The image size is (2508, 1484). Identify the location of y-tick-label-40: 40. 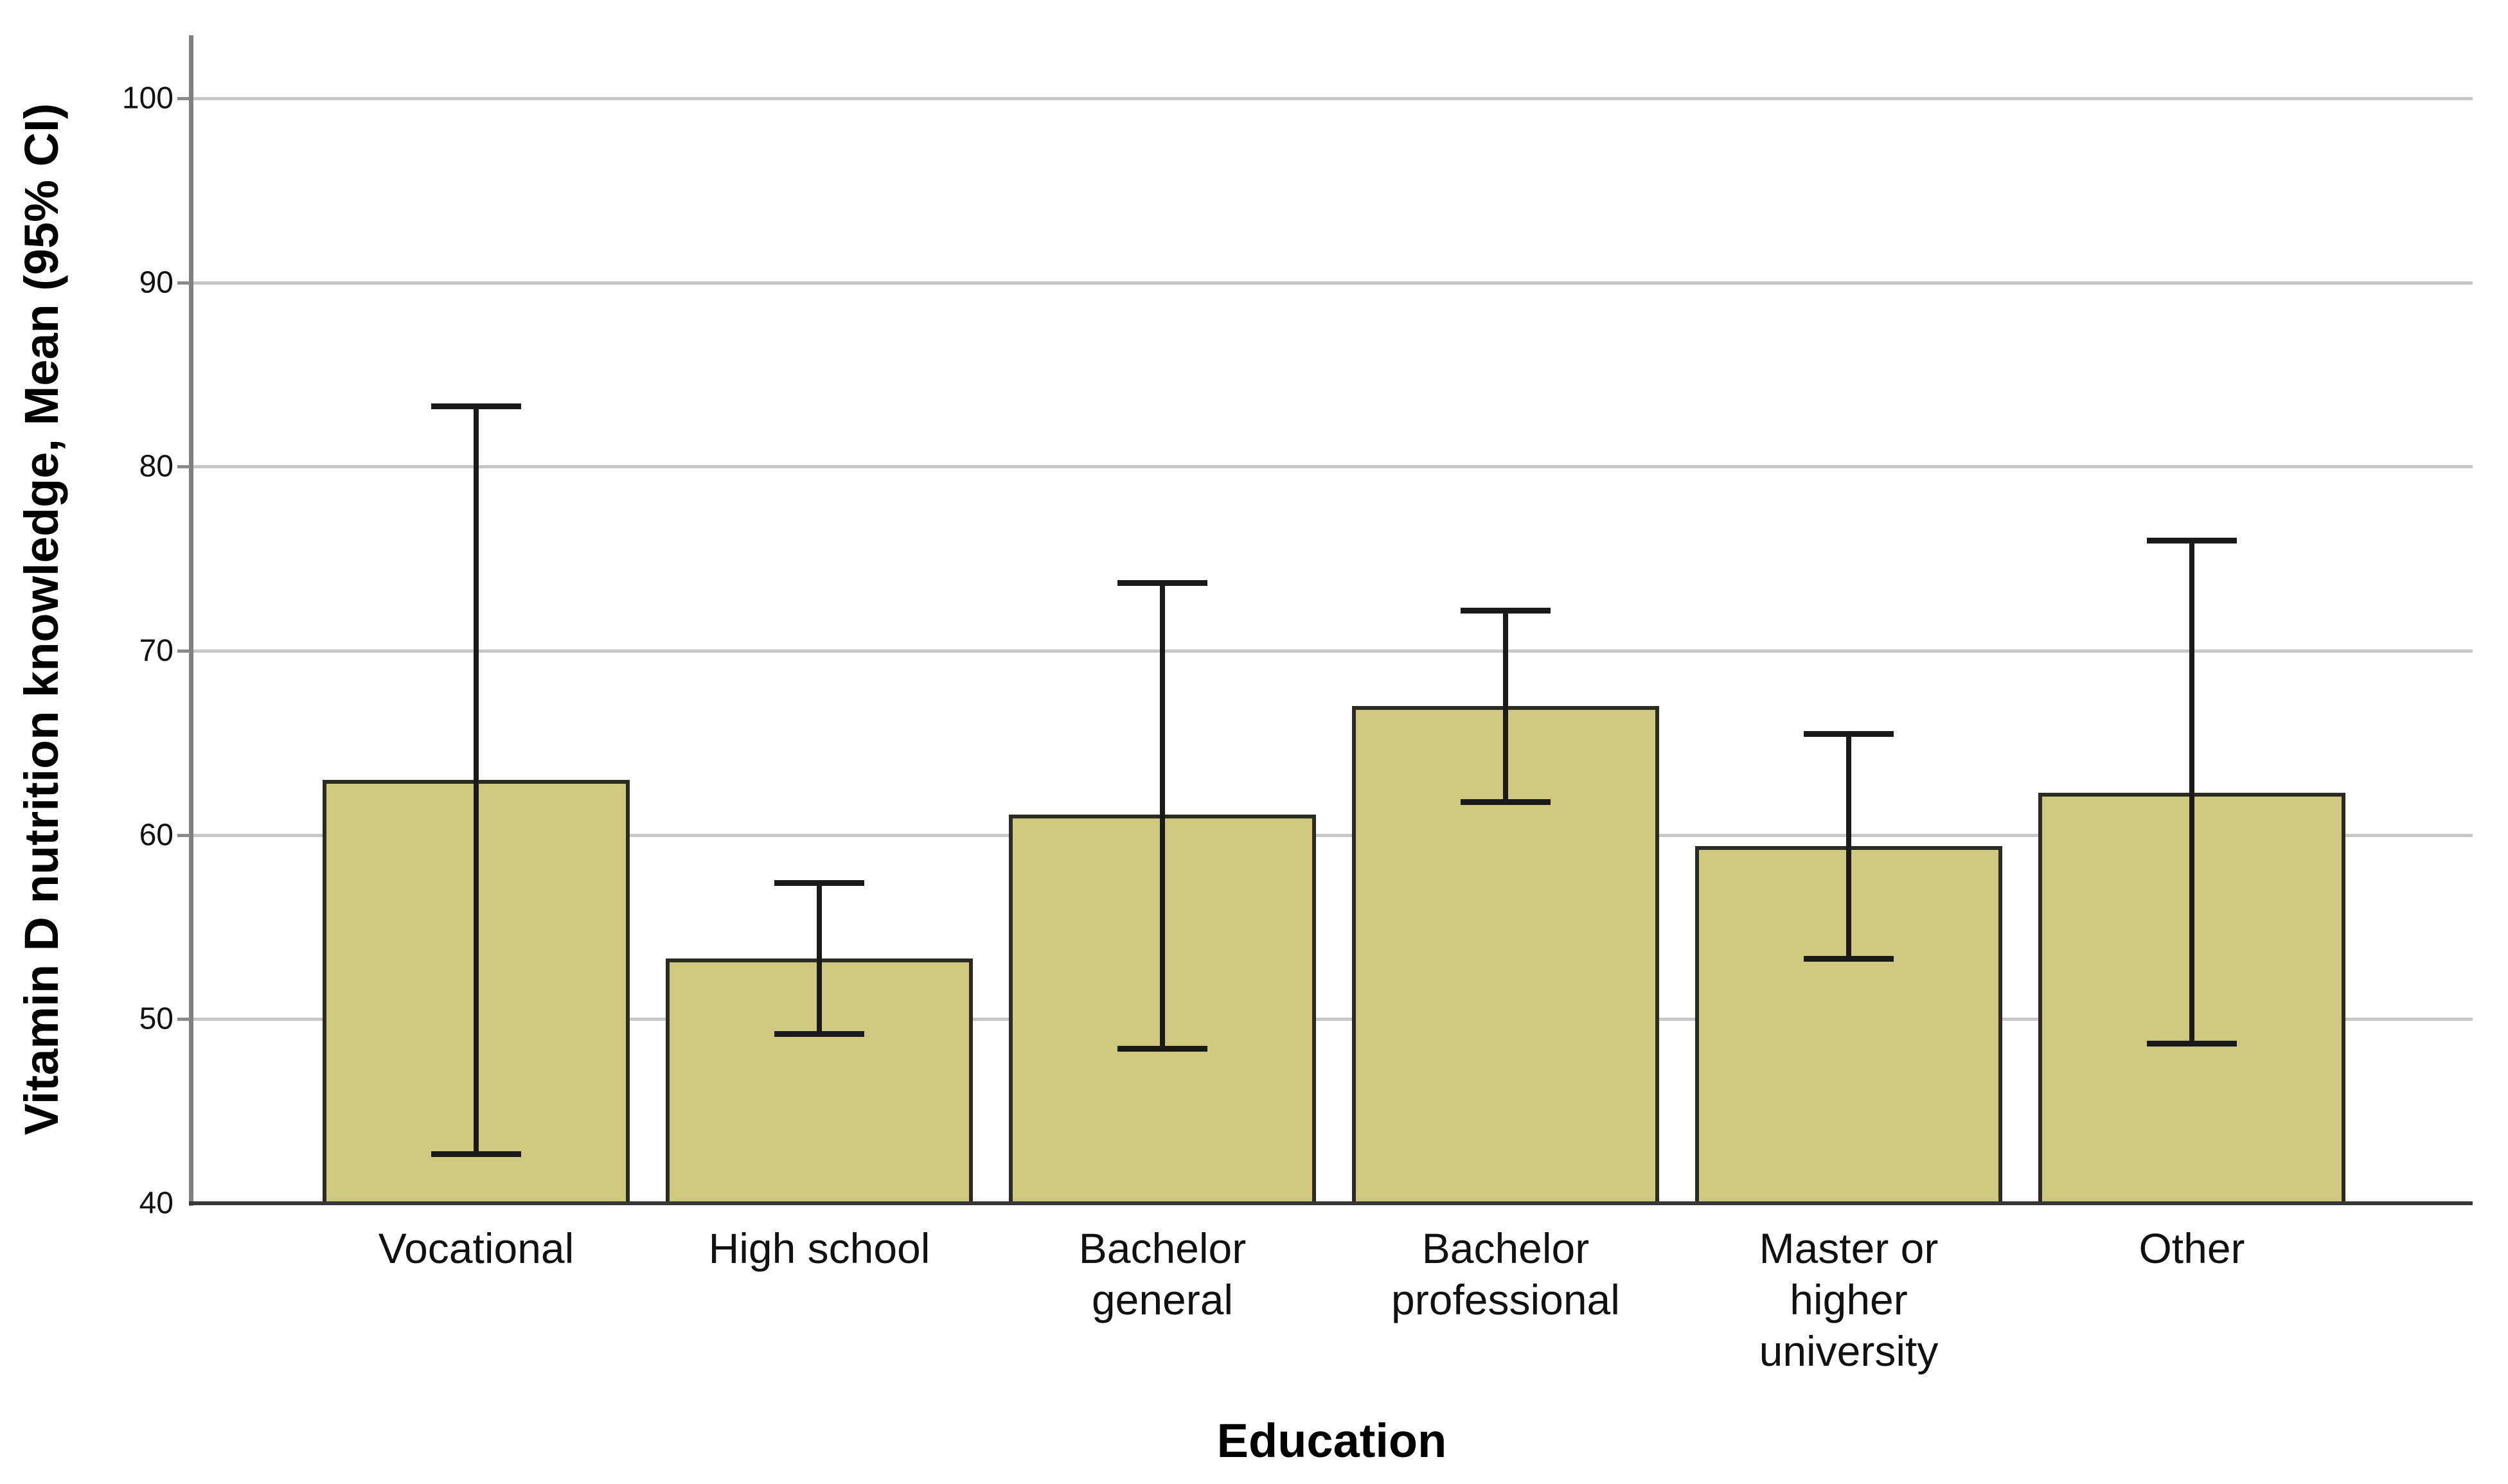
(156, 1203).